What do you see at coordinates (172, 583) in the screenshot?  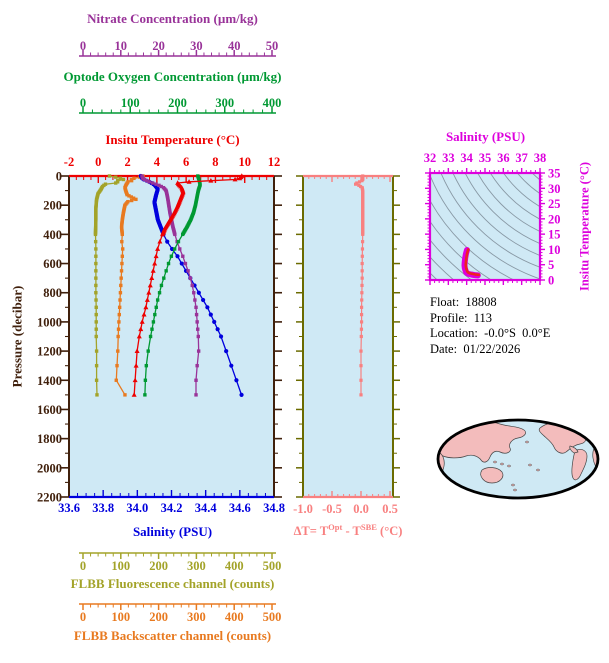 I see `fluorescence-axis-title: FLBB Fluorescence channel (counts)` at bounding box center [172, 583].